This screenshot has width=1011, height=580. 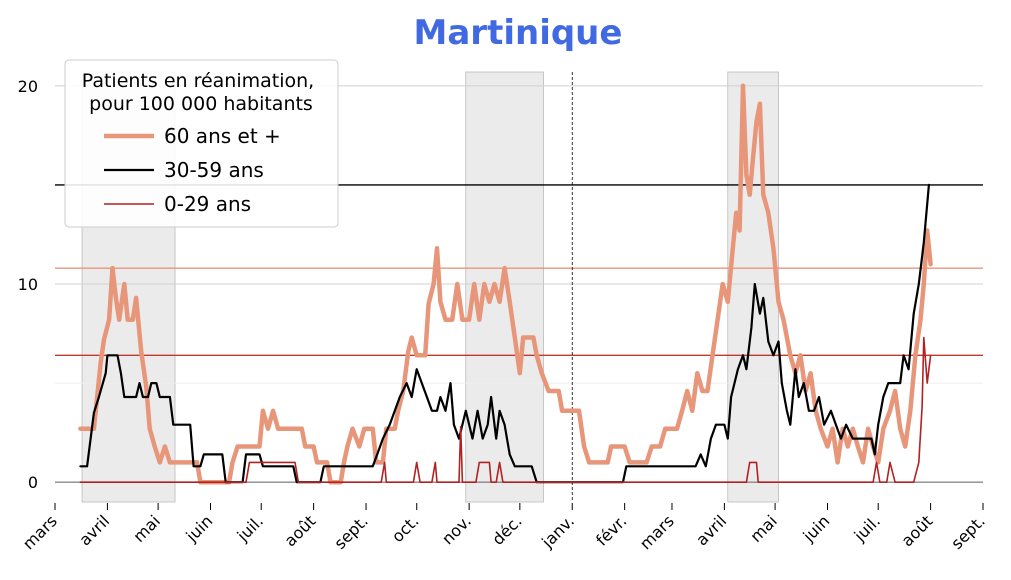 I want to click on y-tick-label: 10, so click(x=28, y=284).